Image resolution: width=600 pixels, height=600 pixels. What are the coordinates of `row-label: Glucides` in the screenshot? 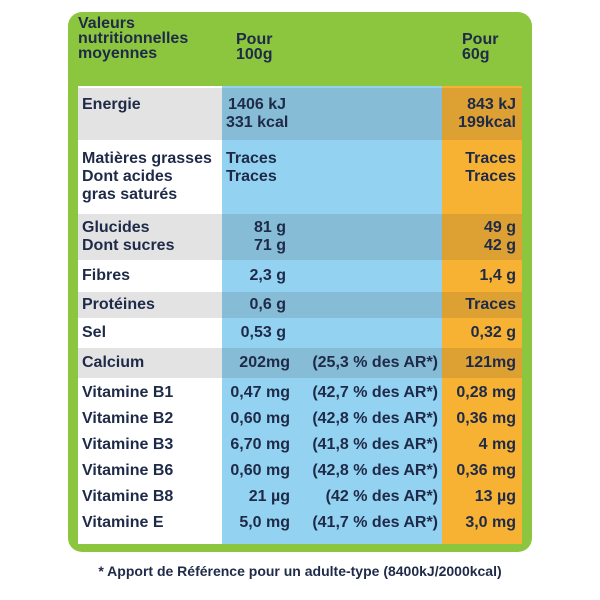 It's located at (116, 227).